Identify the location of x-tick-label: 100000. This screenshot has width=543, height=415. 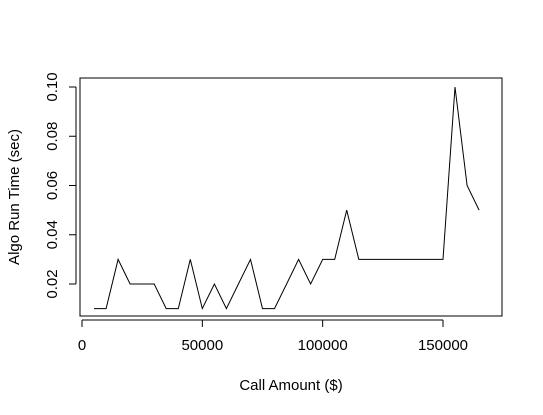
(323, 345).